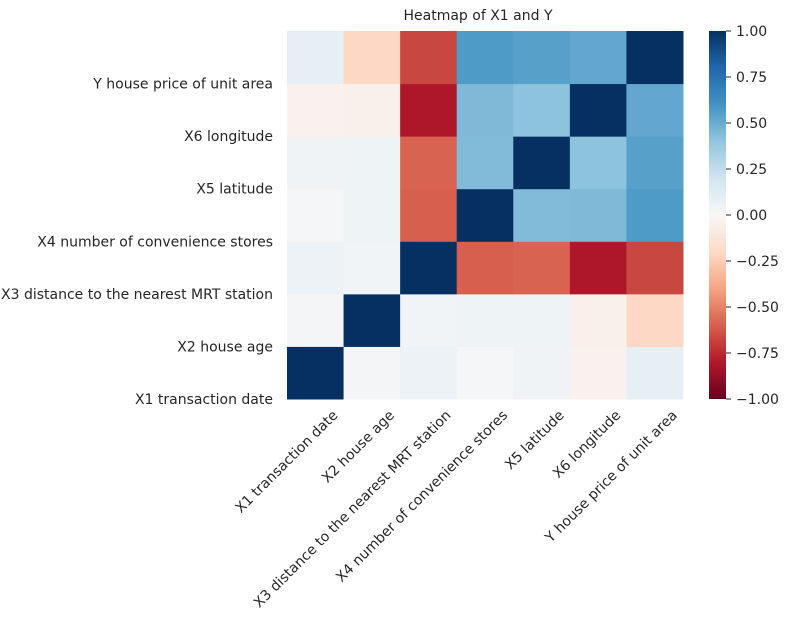 The image size is (788, 619). What do you see at coordinates (757, 354) in the screenshot?
I see `colorbar-tick-label: −0.75` at bounding box center [757, 354].